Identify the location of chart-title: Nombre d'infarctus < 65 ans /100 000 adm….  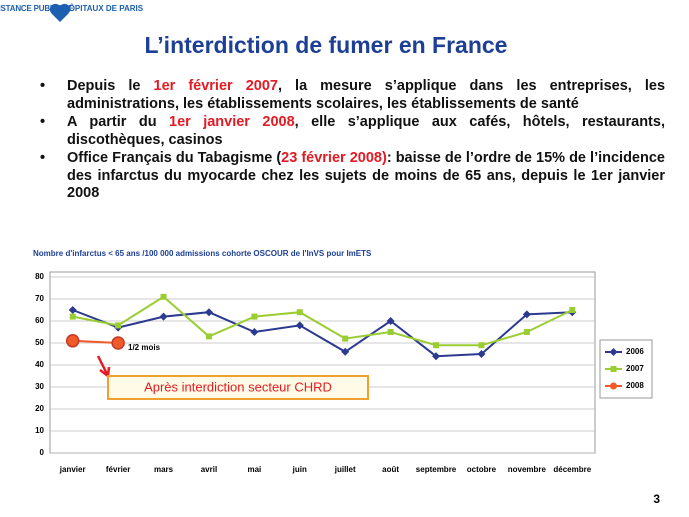
(202, 253).